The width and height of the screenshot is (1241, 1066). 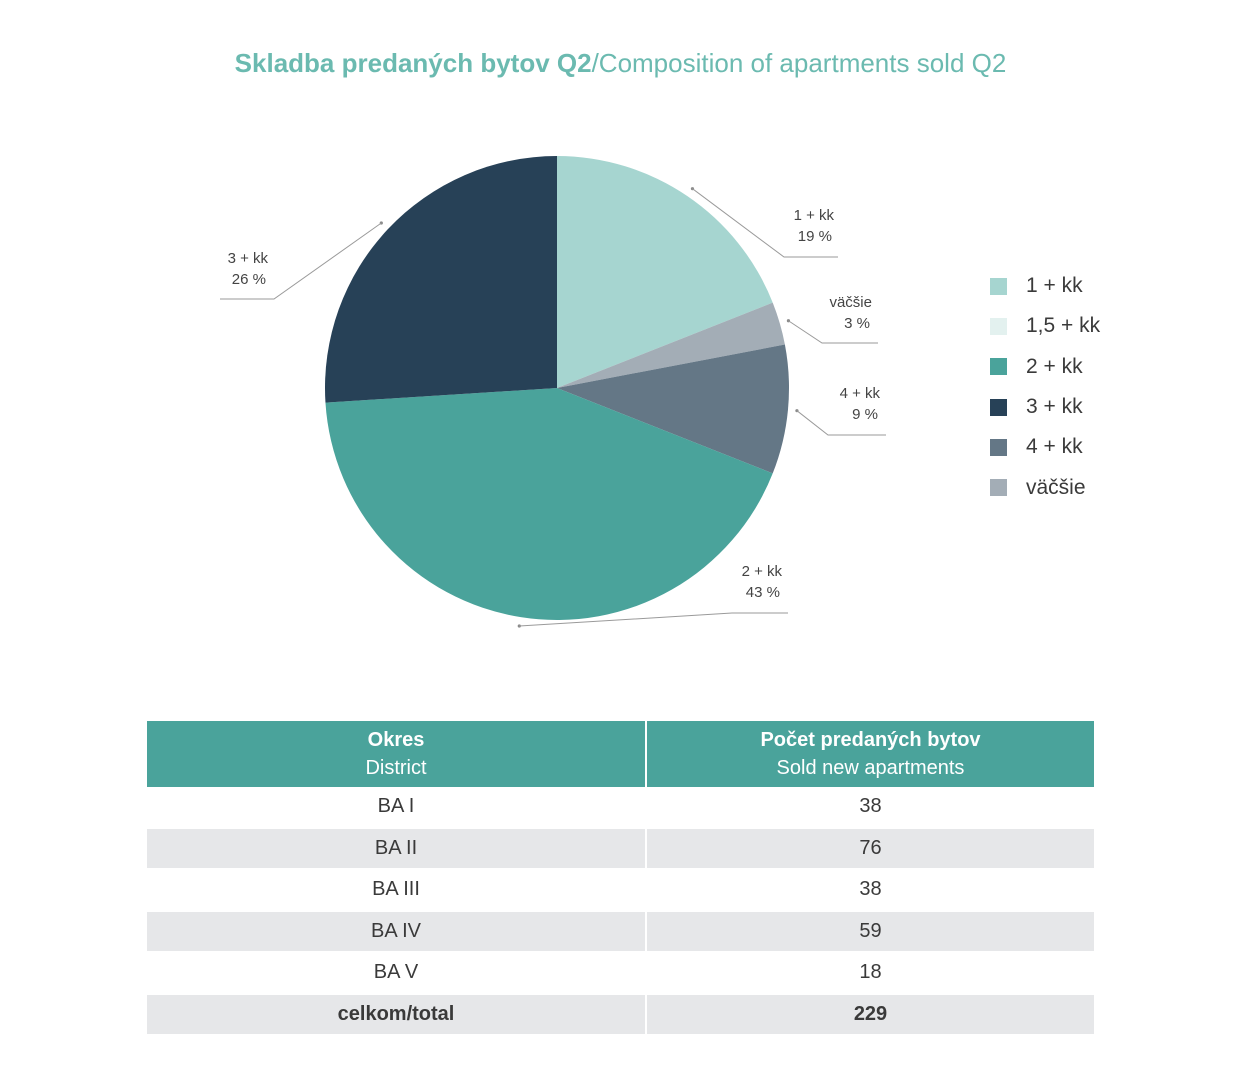 I want to click on table-total-row: celkom/total 229, so click(x=620, y=1014).